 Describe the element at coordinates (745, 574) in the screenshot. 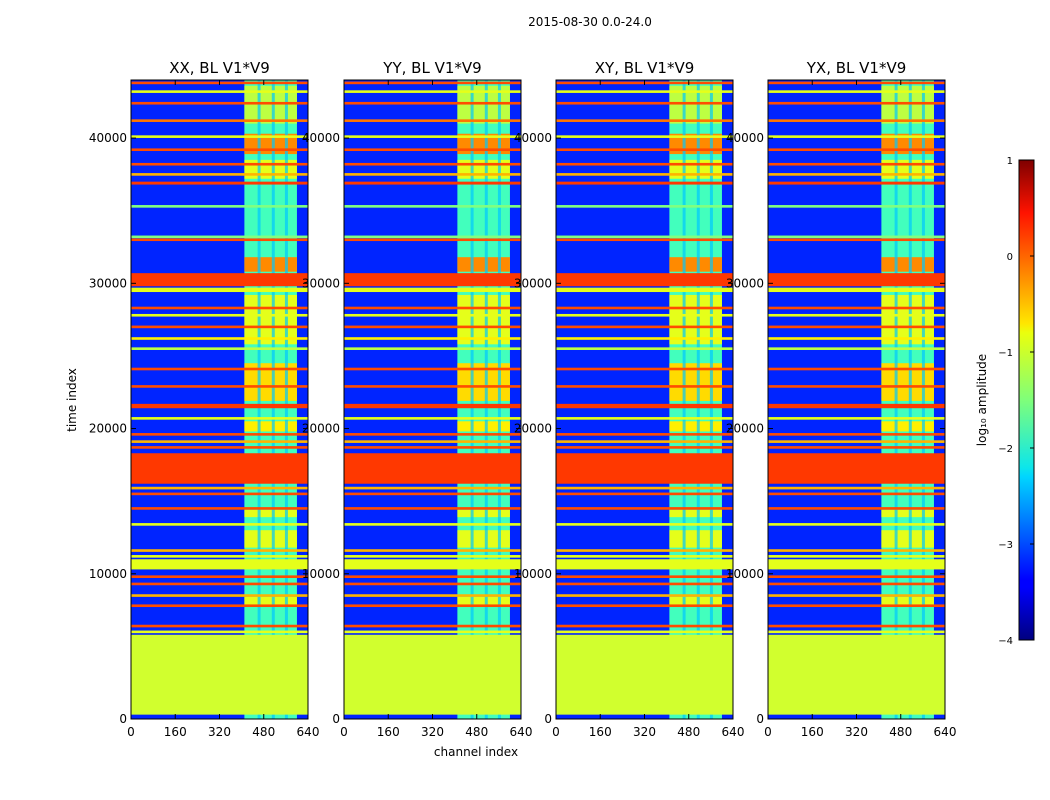

I see `y-tick-label: 10000` at that location.